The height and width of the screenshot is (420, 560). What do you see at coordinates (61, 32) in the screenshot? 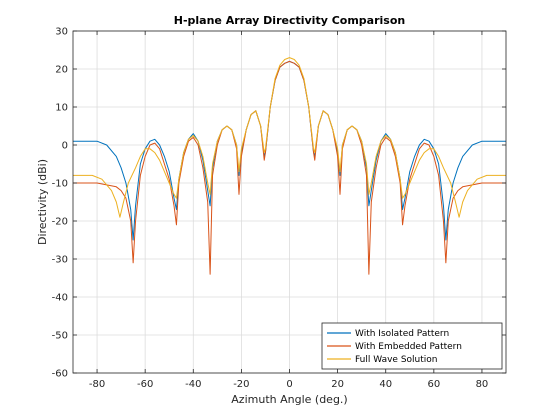
I see `y-tick-label: 30` at bounding box center [61, 32].